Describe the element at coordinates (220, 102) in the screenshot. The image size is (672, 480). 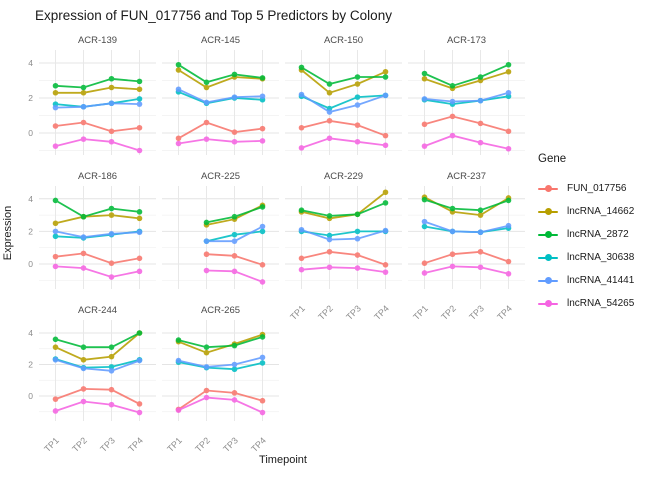
I see `gridlines` at that location.